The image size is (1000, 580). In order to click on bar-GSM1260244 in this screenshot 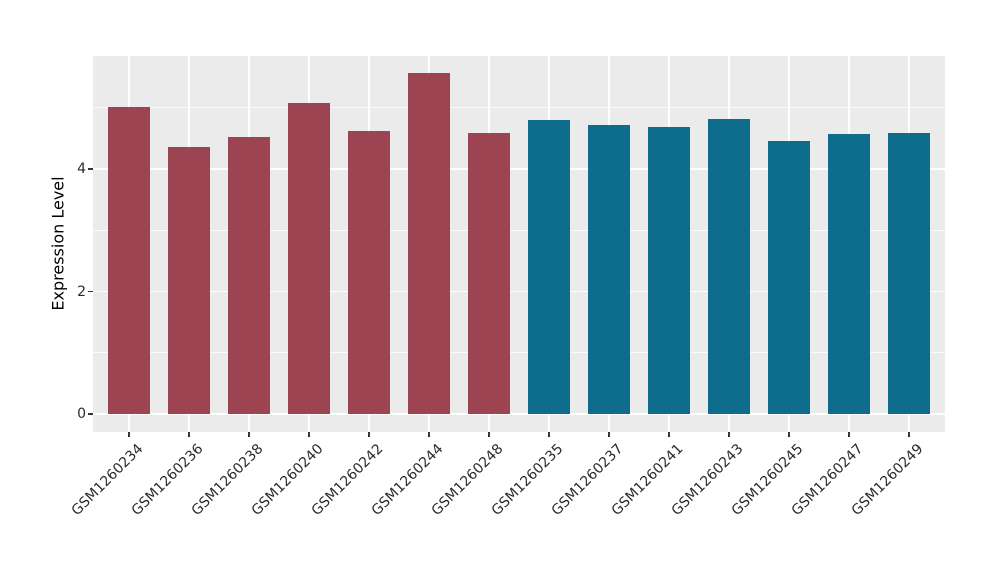, I will do `click(429, 243)`.